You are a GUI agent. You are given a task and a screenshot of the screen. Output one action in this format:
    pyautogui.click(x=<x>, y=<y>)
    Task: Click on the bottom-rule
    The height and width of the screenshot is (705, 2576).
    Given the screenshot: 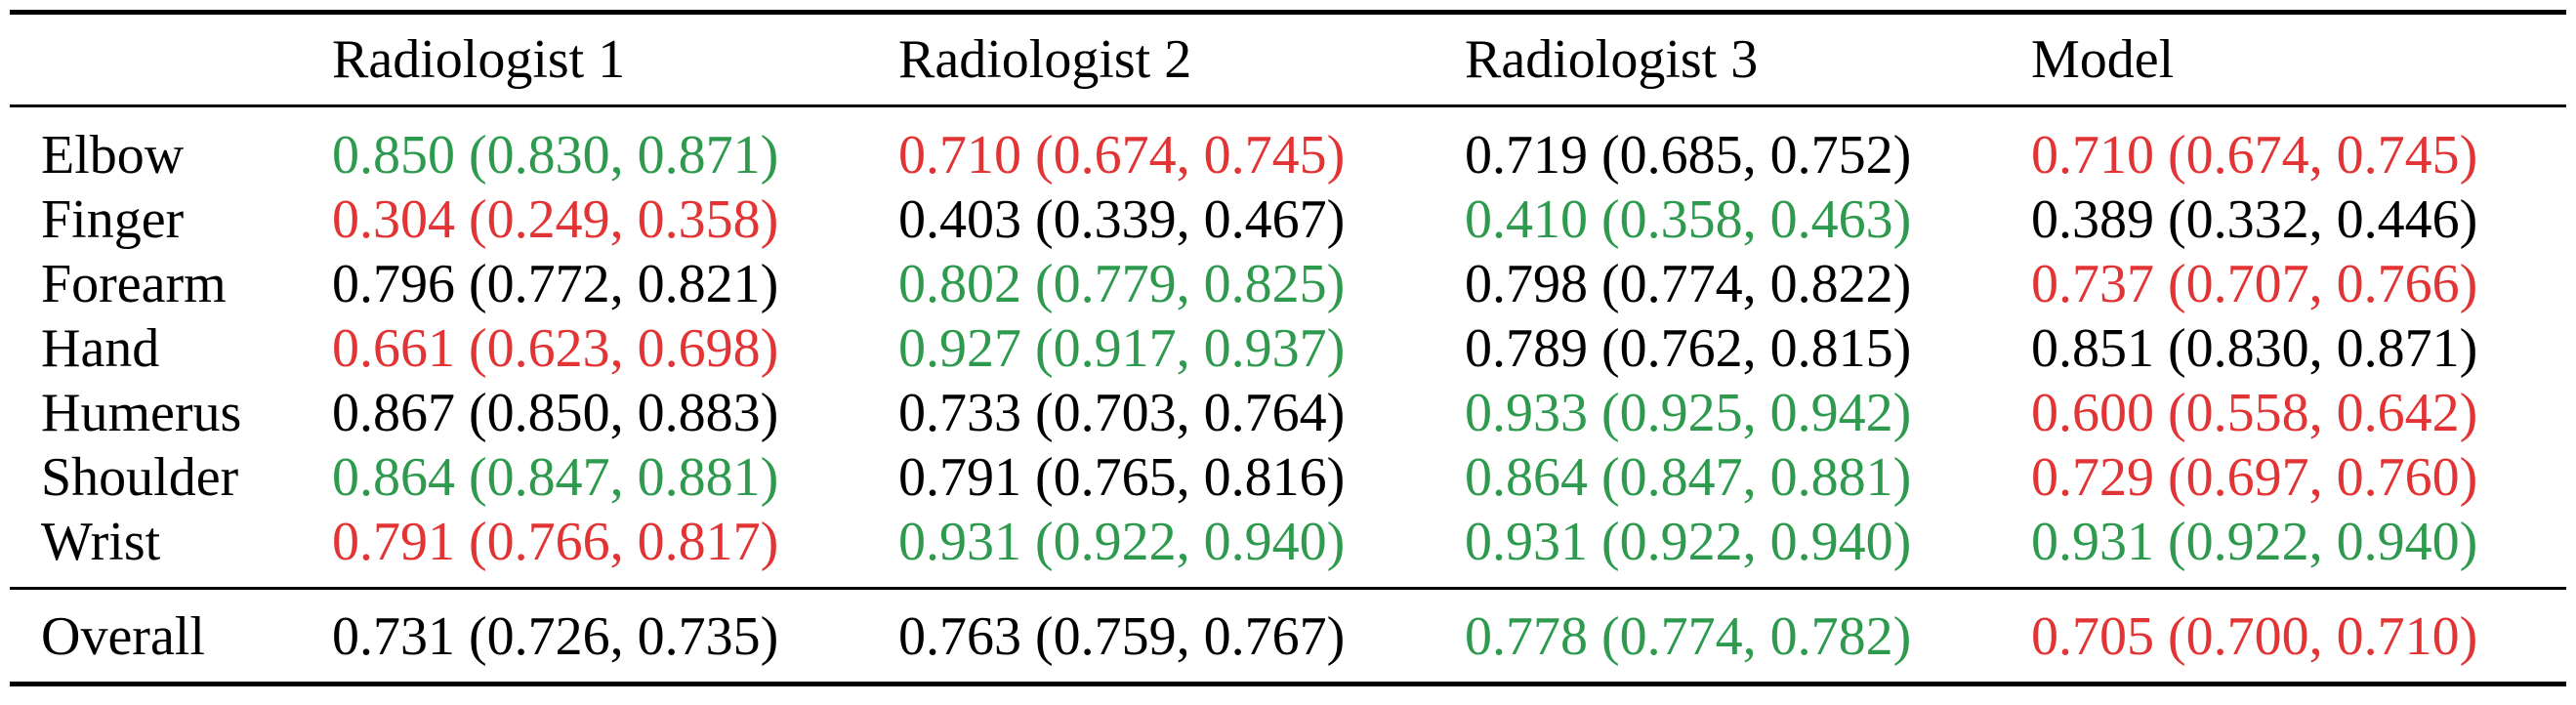 What is the action you would take?
    pyautogui.click(x=1288, y=684)
    